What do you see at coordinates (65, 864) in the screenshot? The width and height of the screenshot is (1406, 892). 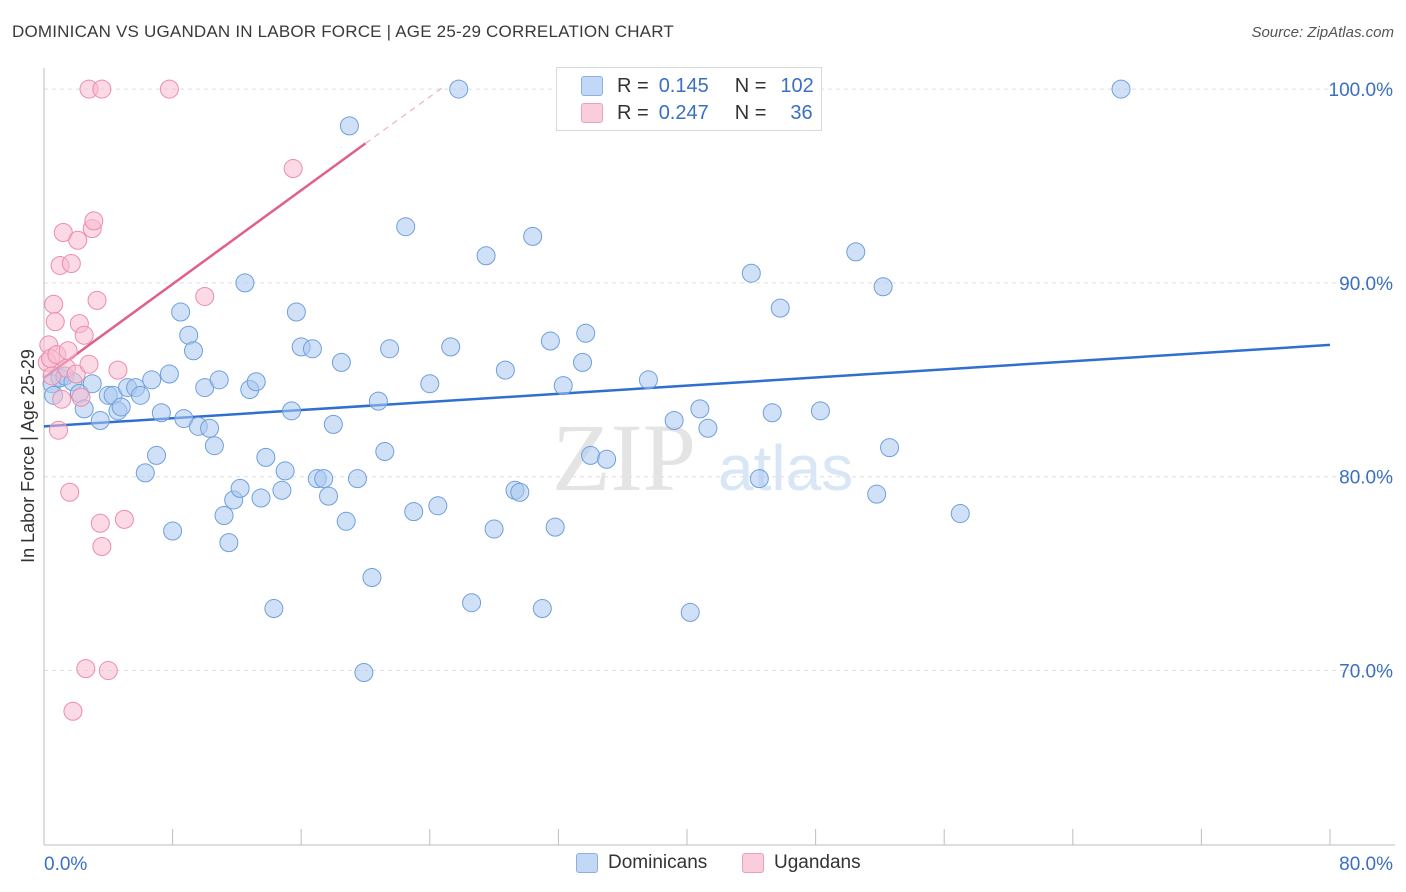 I see `x-tick-label: 0.0%` at bounding box center [65, 864].